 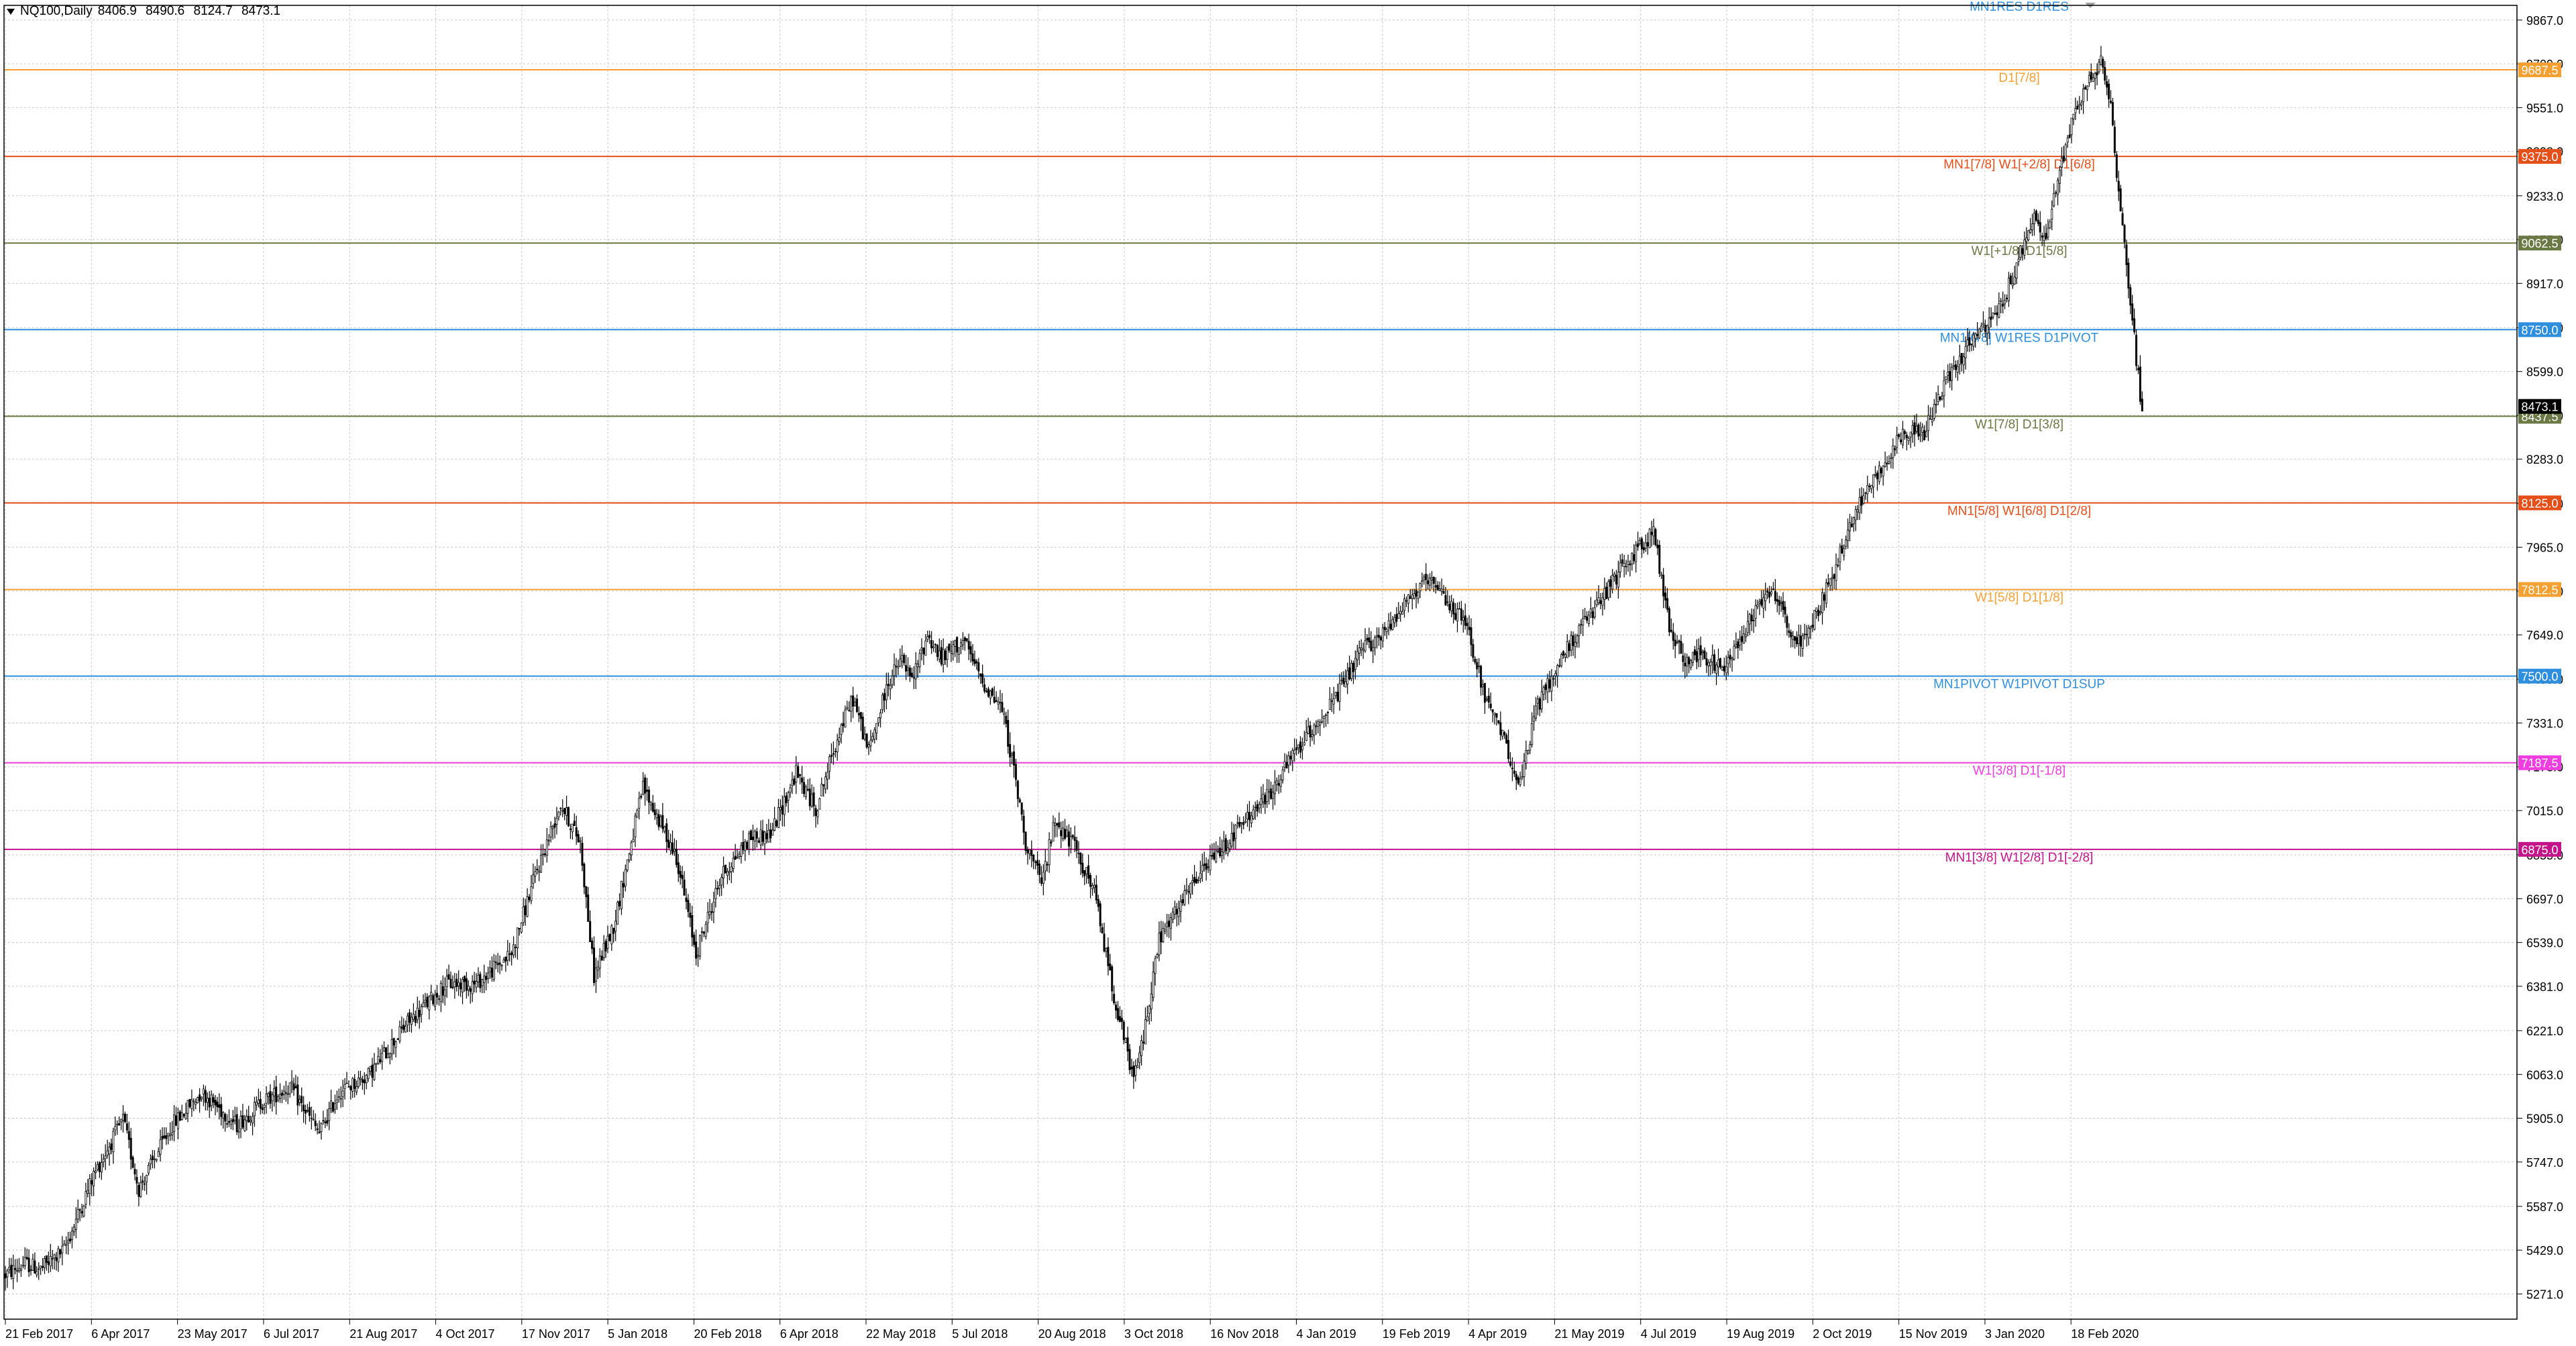 I want to click on level-price-tag, so click(x=2539, y=243).